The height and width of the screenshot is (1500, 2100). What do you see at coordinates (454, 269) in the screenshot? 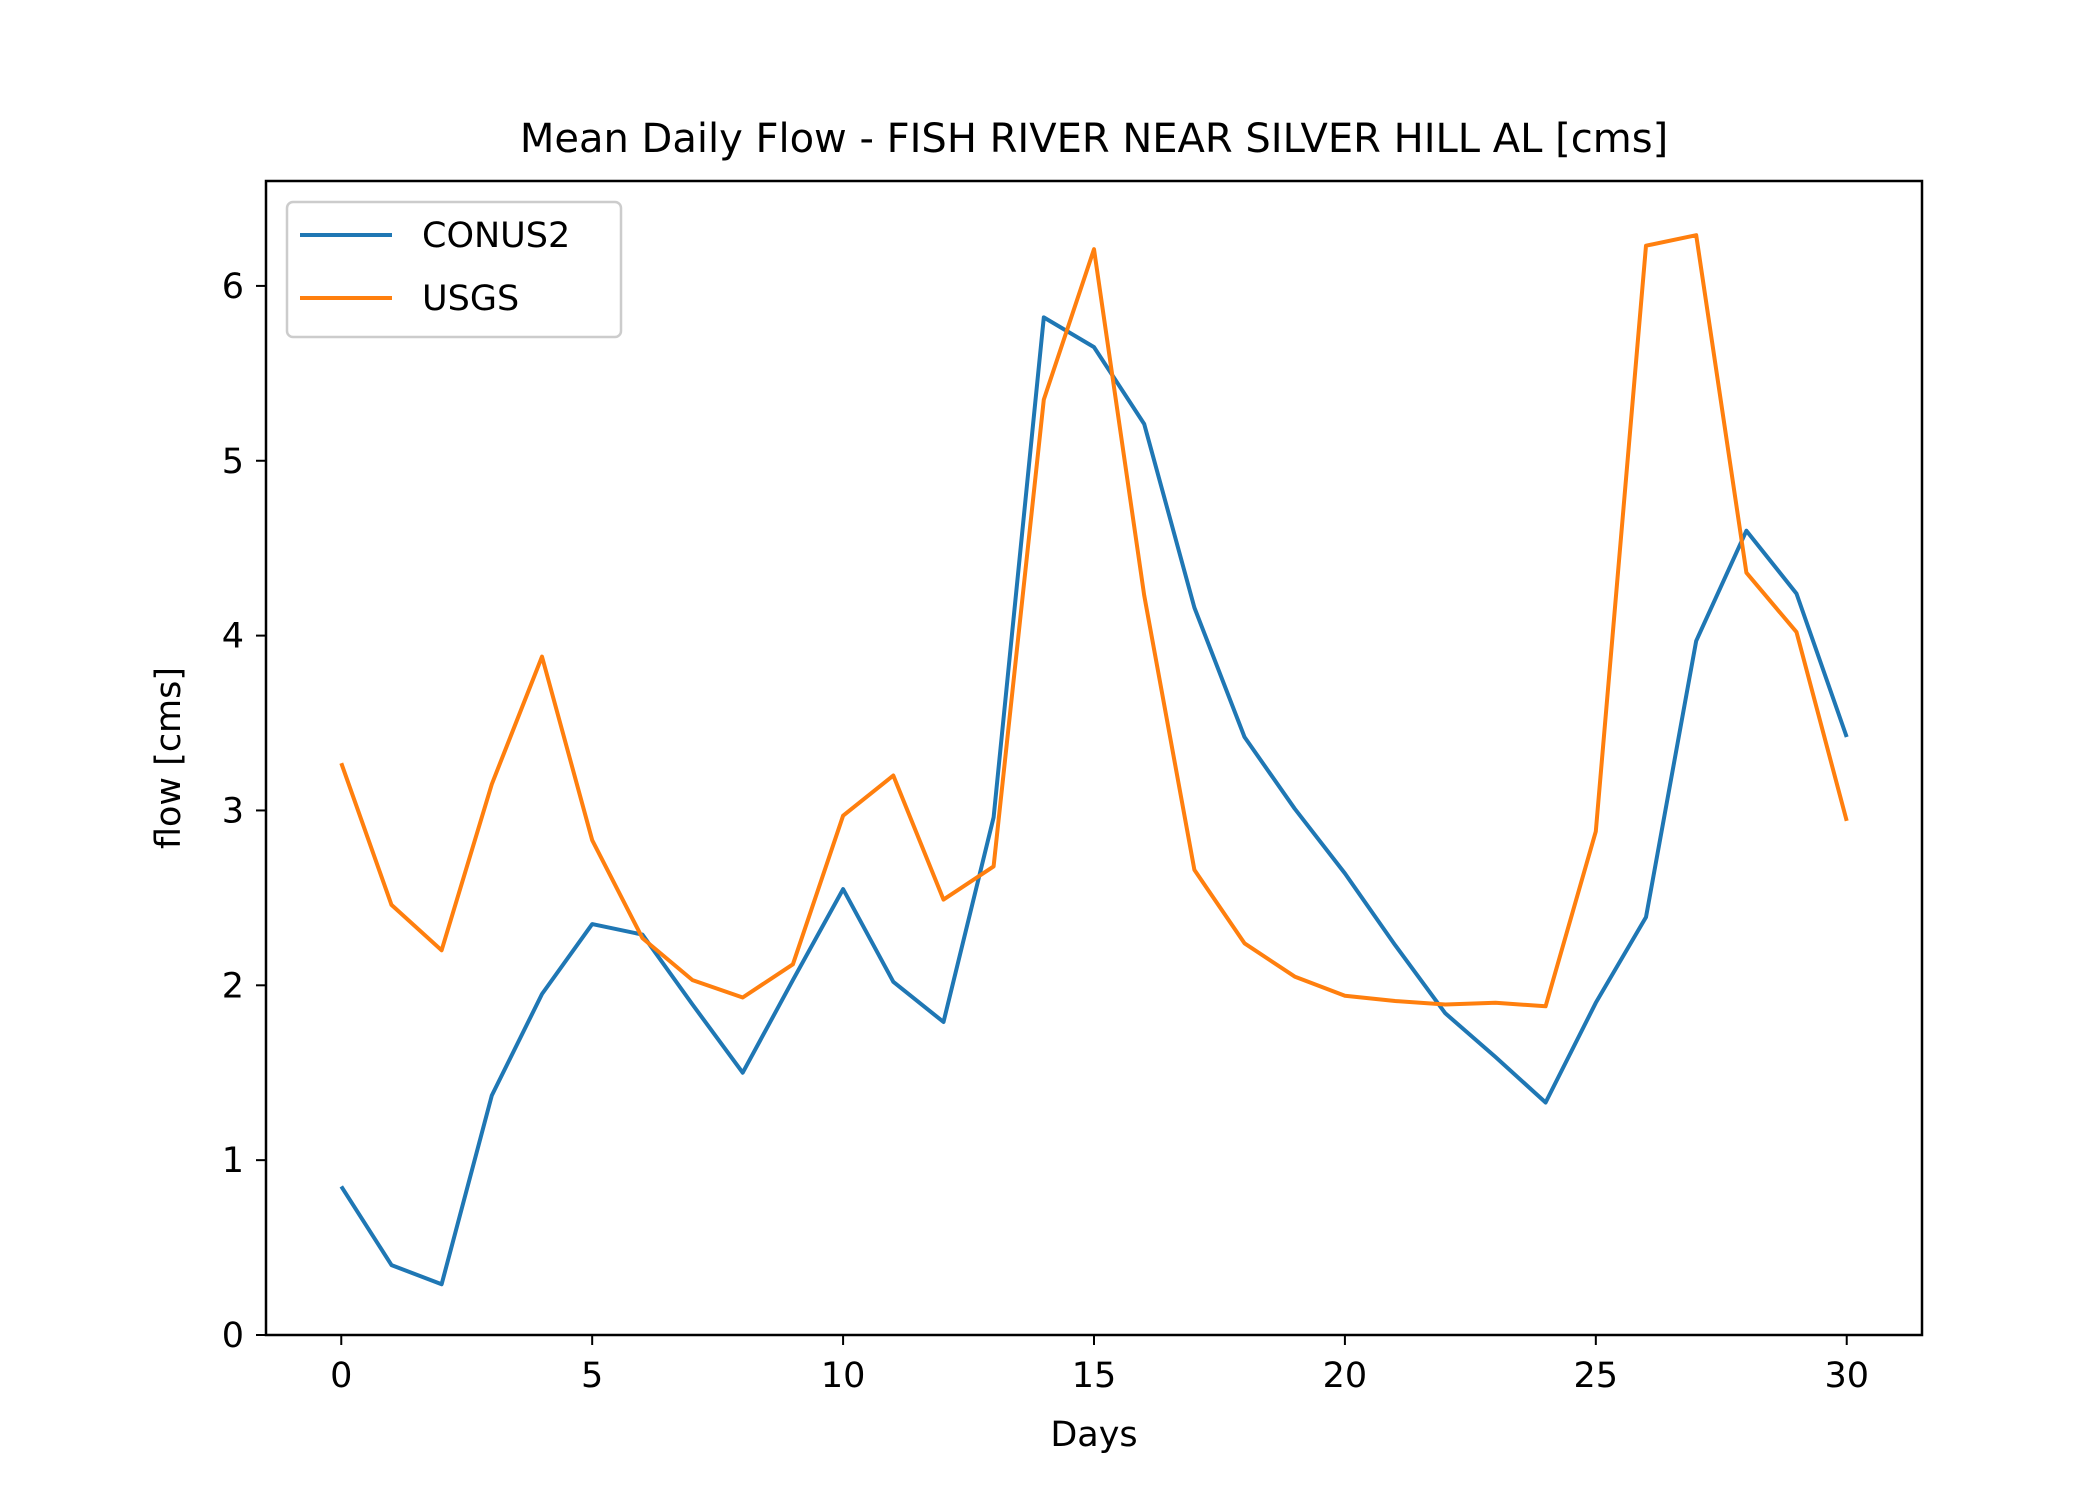
I see `legend: CONUS2 USGS` at bounding box center [454, 269].